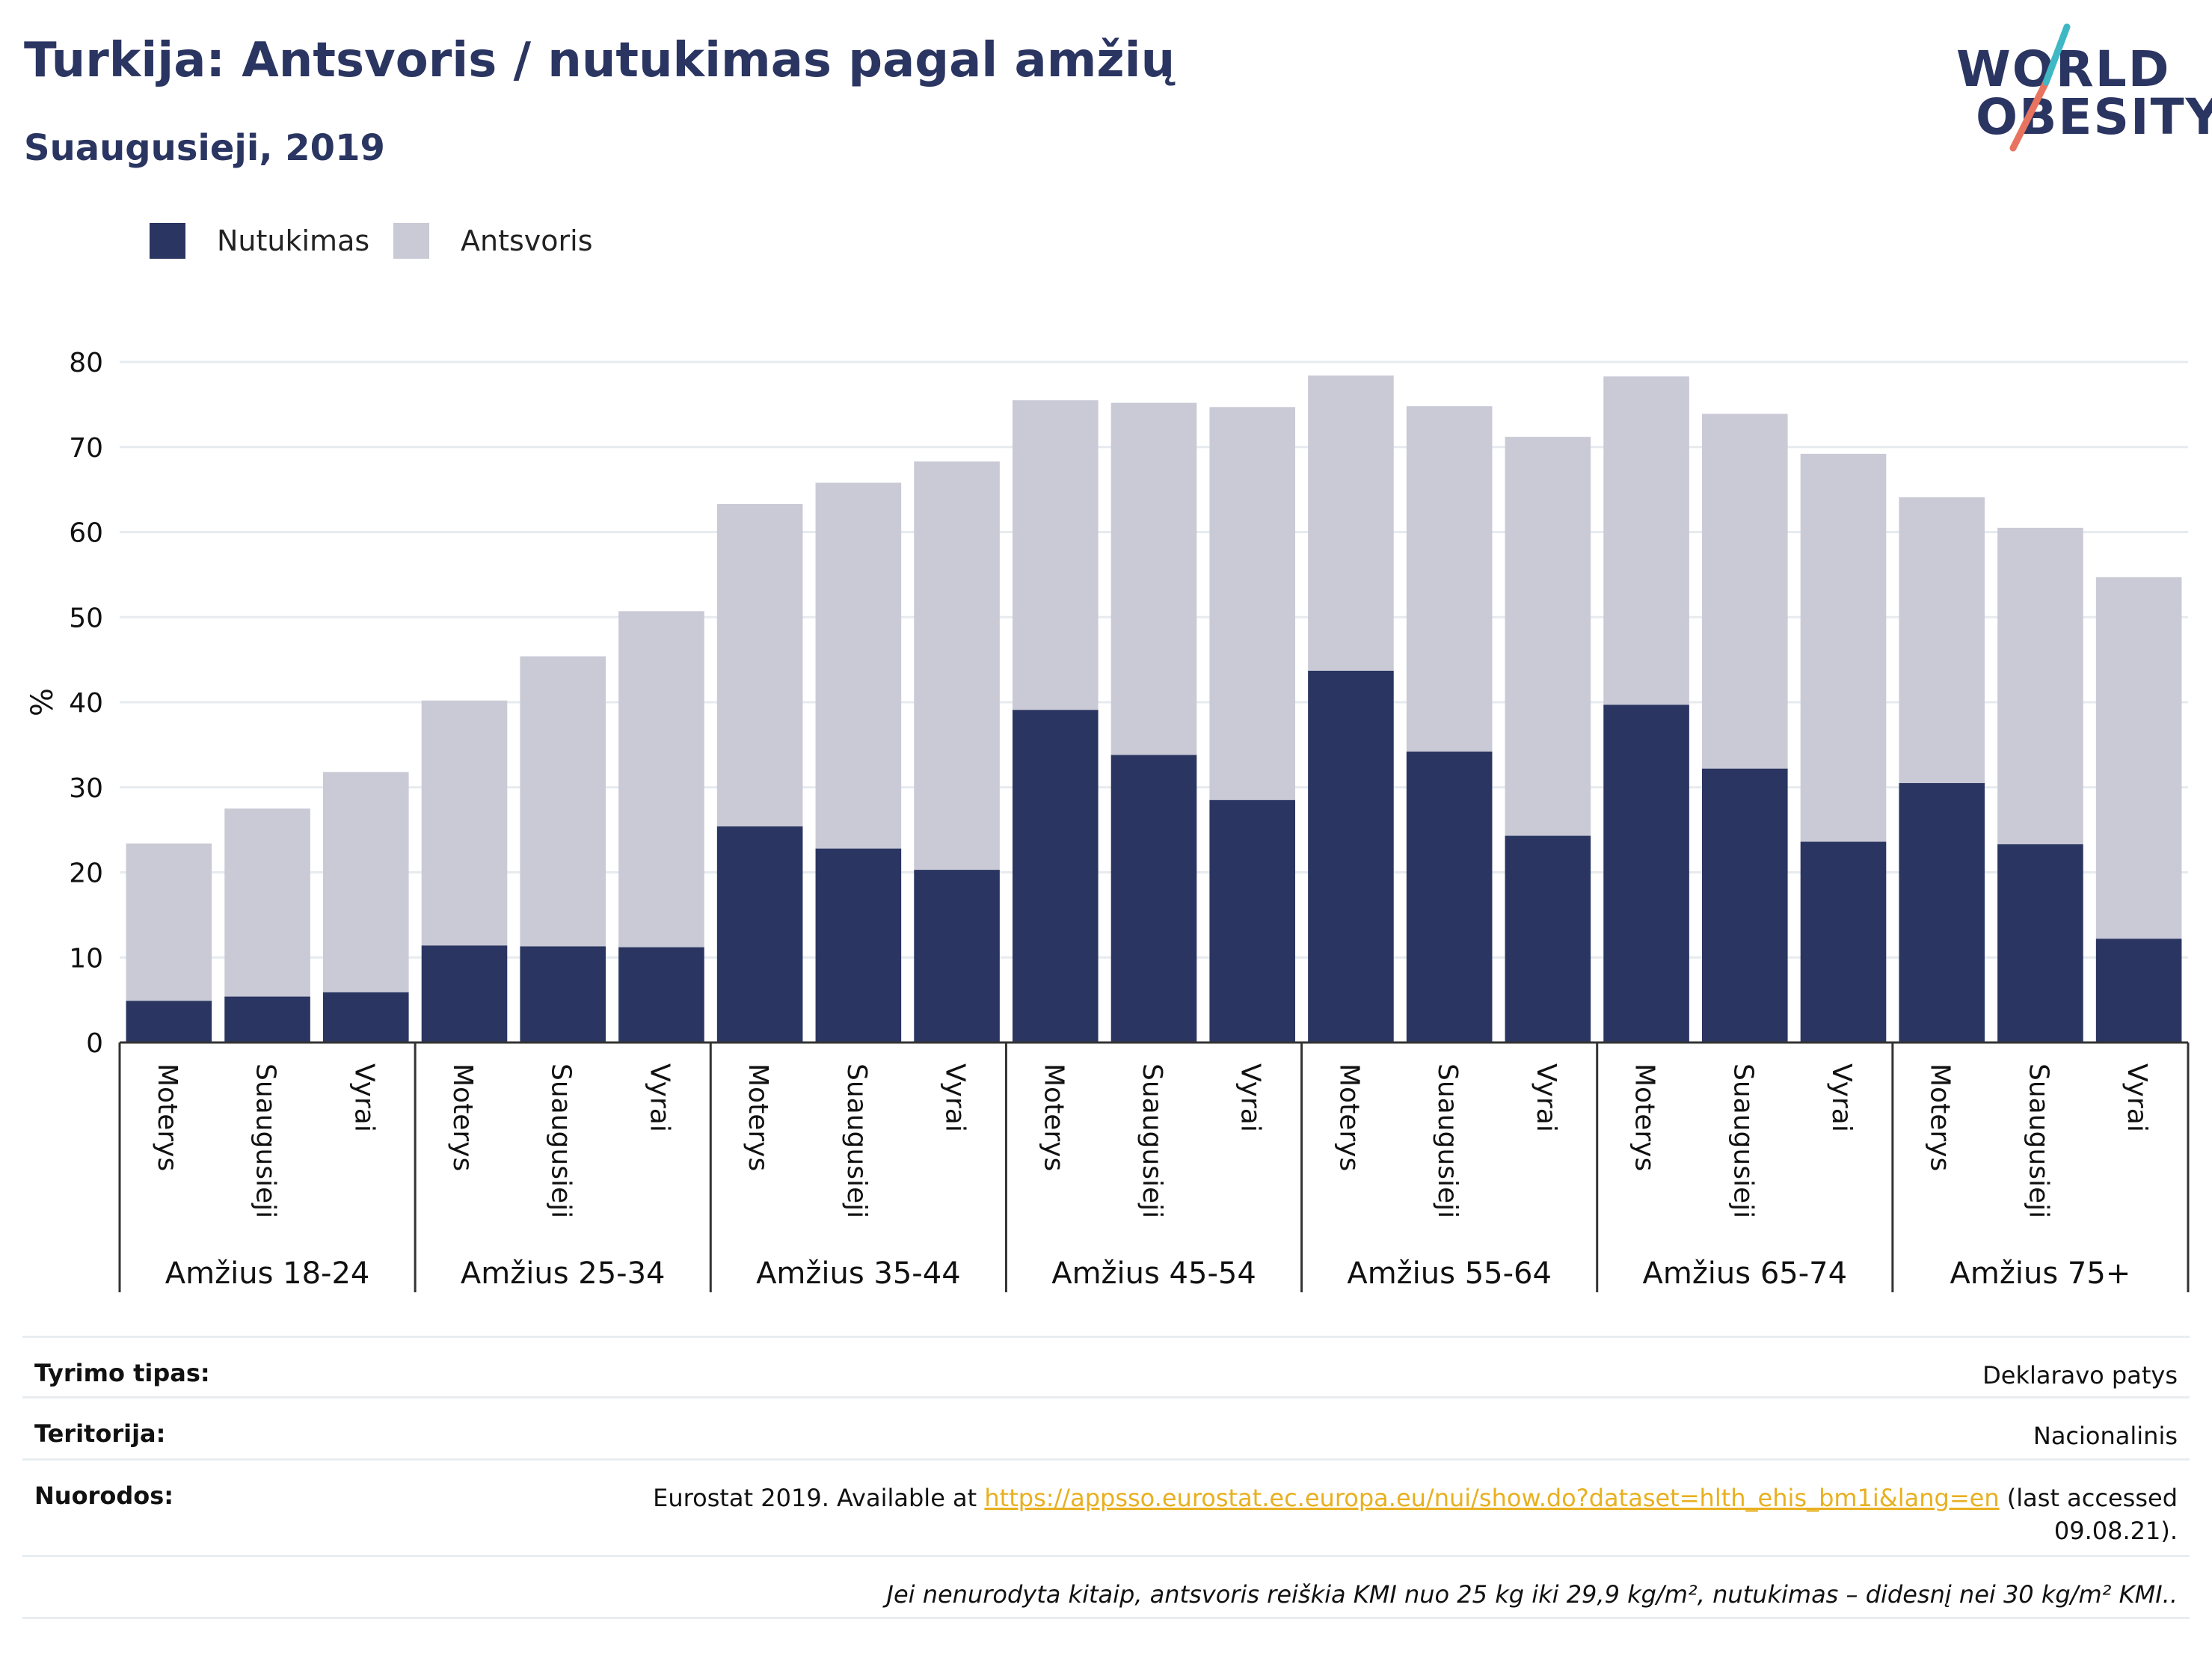 Image resolution: width=2212 pixels, height=1655 pixels. What do you see at coordinates (86, 448) in the screenshot?
I see `y-tick-label: 70` at bounding box center [86, 448].